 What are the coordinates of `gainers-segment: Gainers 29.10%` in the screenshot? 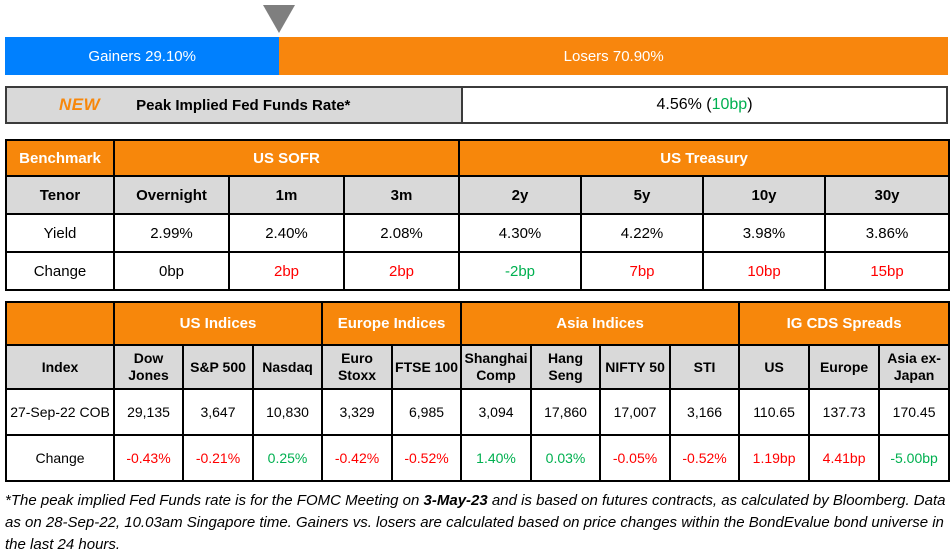 It's located at (142, 56).